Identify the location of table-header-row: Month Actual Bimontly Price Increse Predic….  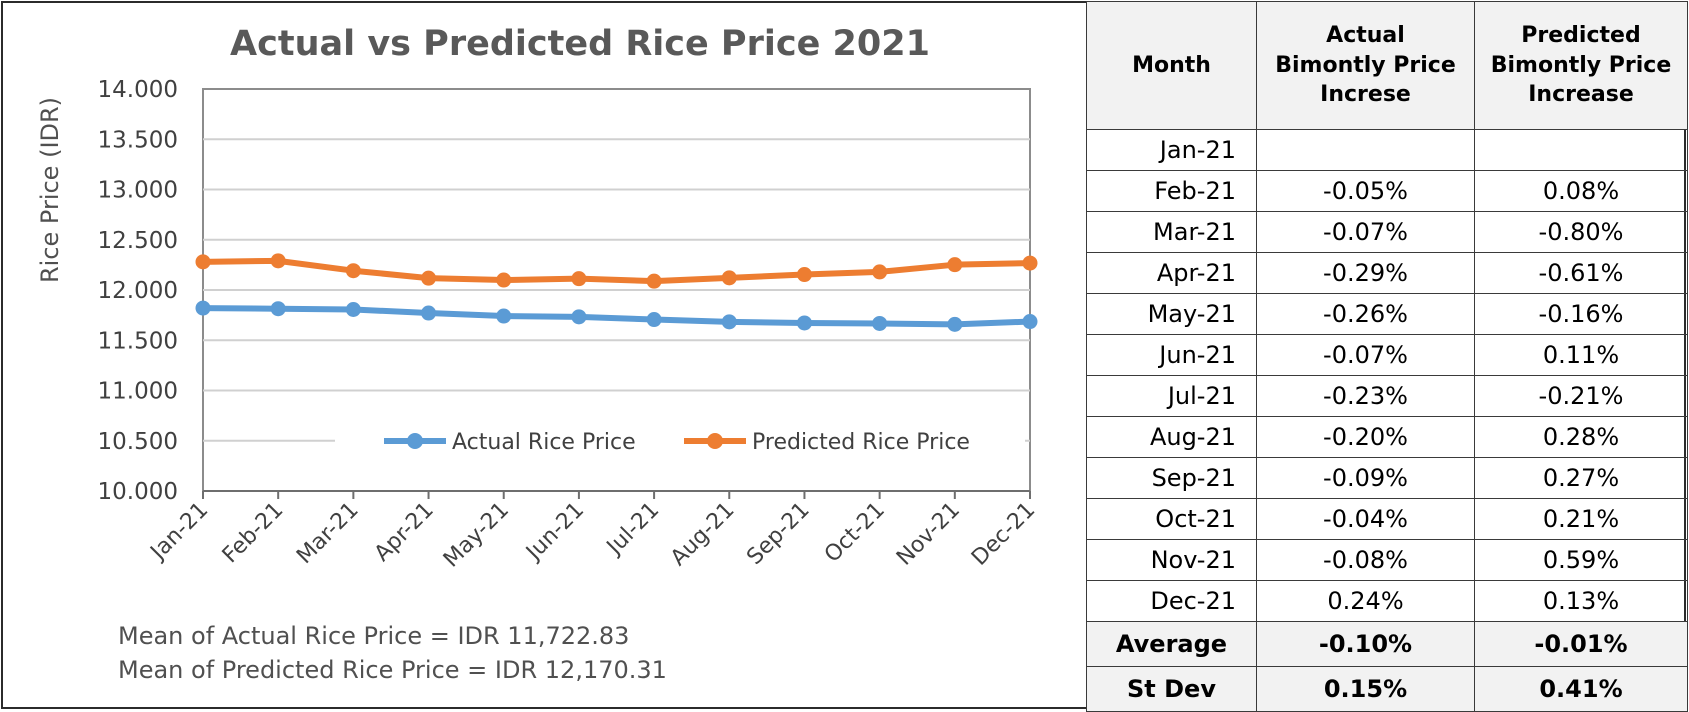
(1387, 65).